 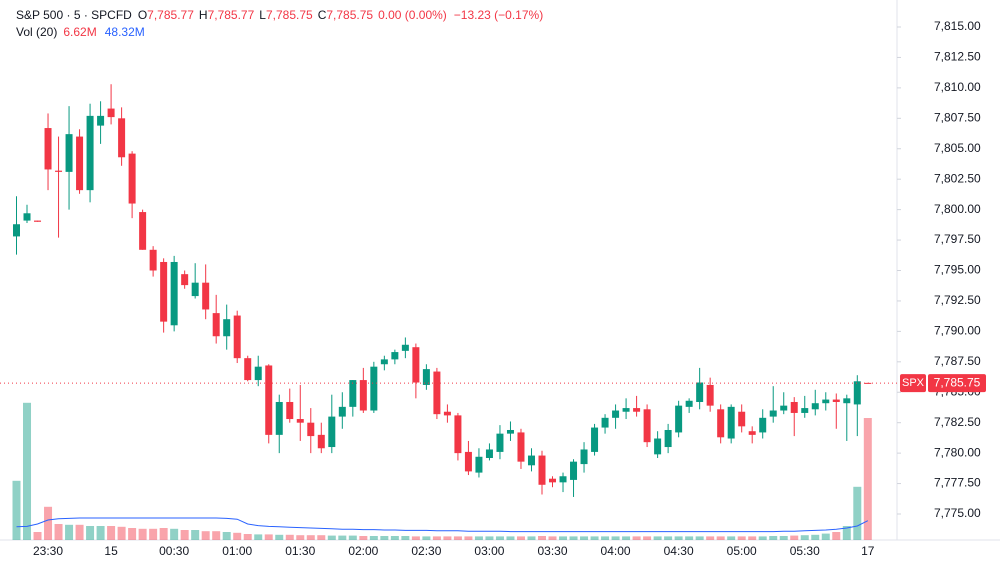 What do you see at coordinates (442, 525) in the screenshot?
I see `volume-ma-line` at bounding box center [442, 525].